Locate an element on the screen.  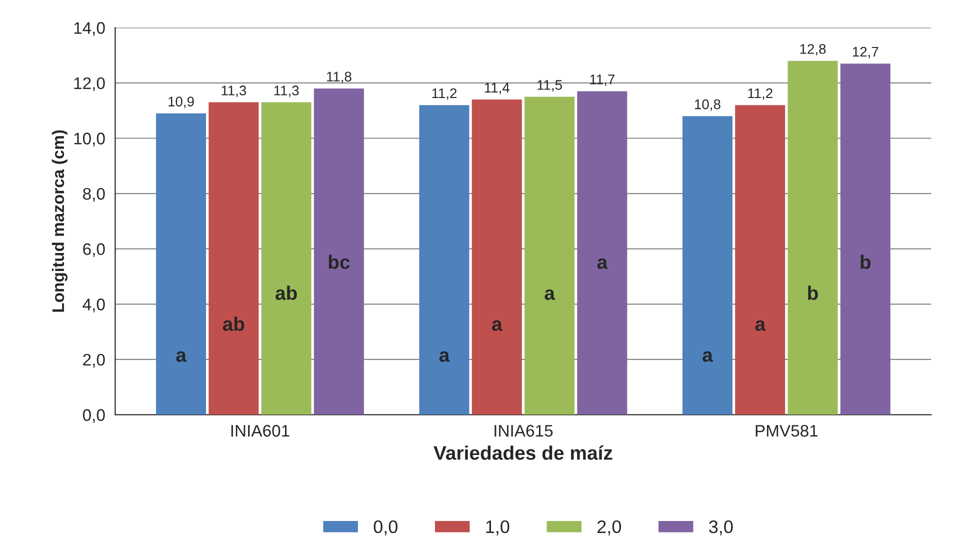
data-label: 10,9 is located at coordinates (181, 102).